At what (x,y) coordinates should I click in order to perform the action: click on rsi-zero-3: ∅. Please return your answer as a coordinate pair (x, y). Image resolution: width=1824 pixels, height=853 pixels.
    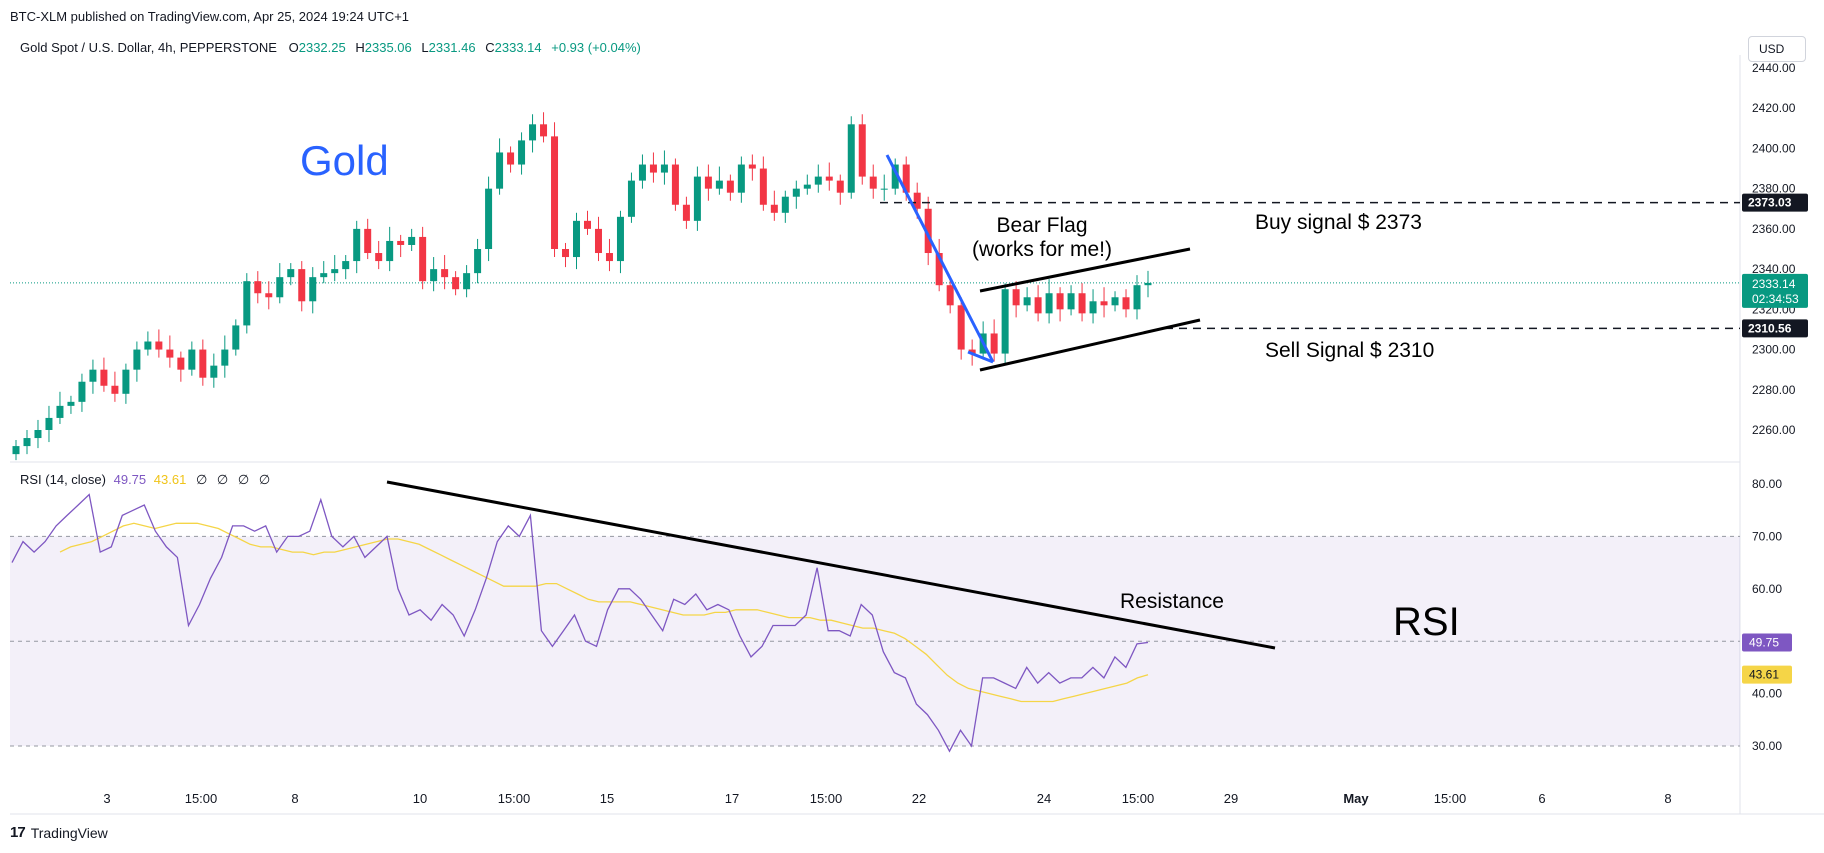
    Looking at the image, I should click on (243, 479).